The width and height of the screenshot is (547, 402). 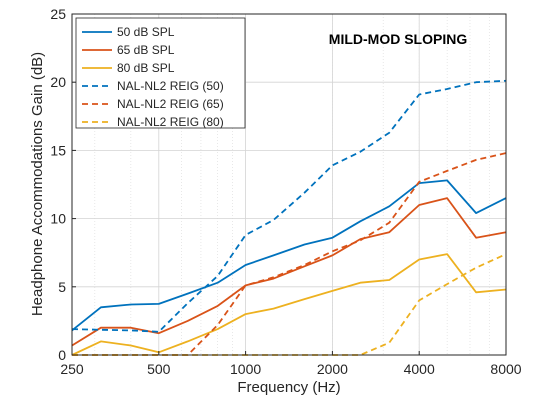 What do you see at coordinates (159, 369) in the screenshot?
I see `x-tick-label: 500` at bounding box center [159, 369].